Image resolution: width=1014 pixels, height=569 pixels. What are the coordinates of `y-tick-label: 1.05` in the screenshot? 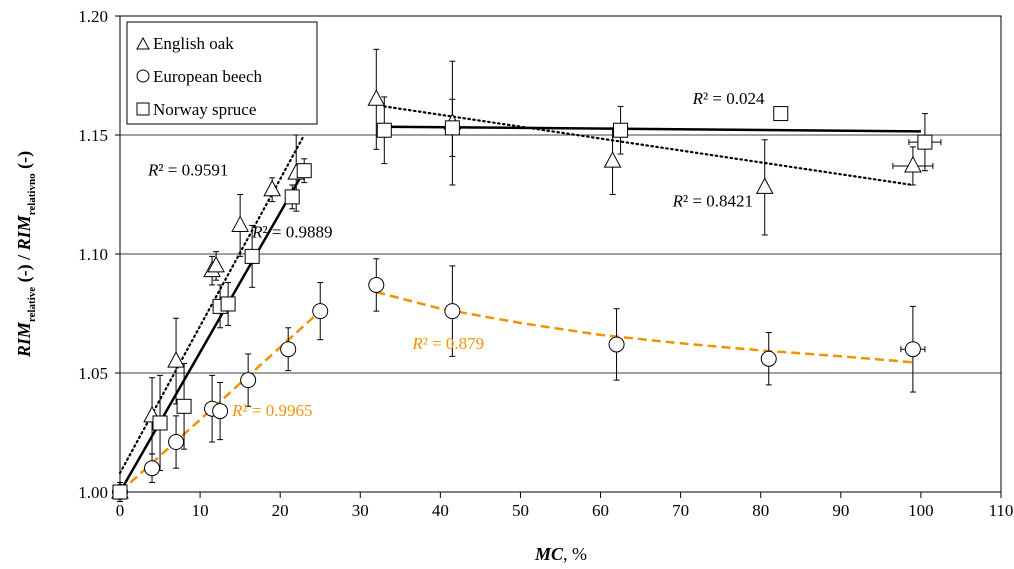 It's located at (93, 373).